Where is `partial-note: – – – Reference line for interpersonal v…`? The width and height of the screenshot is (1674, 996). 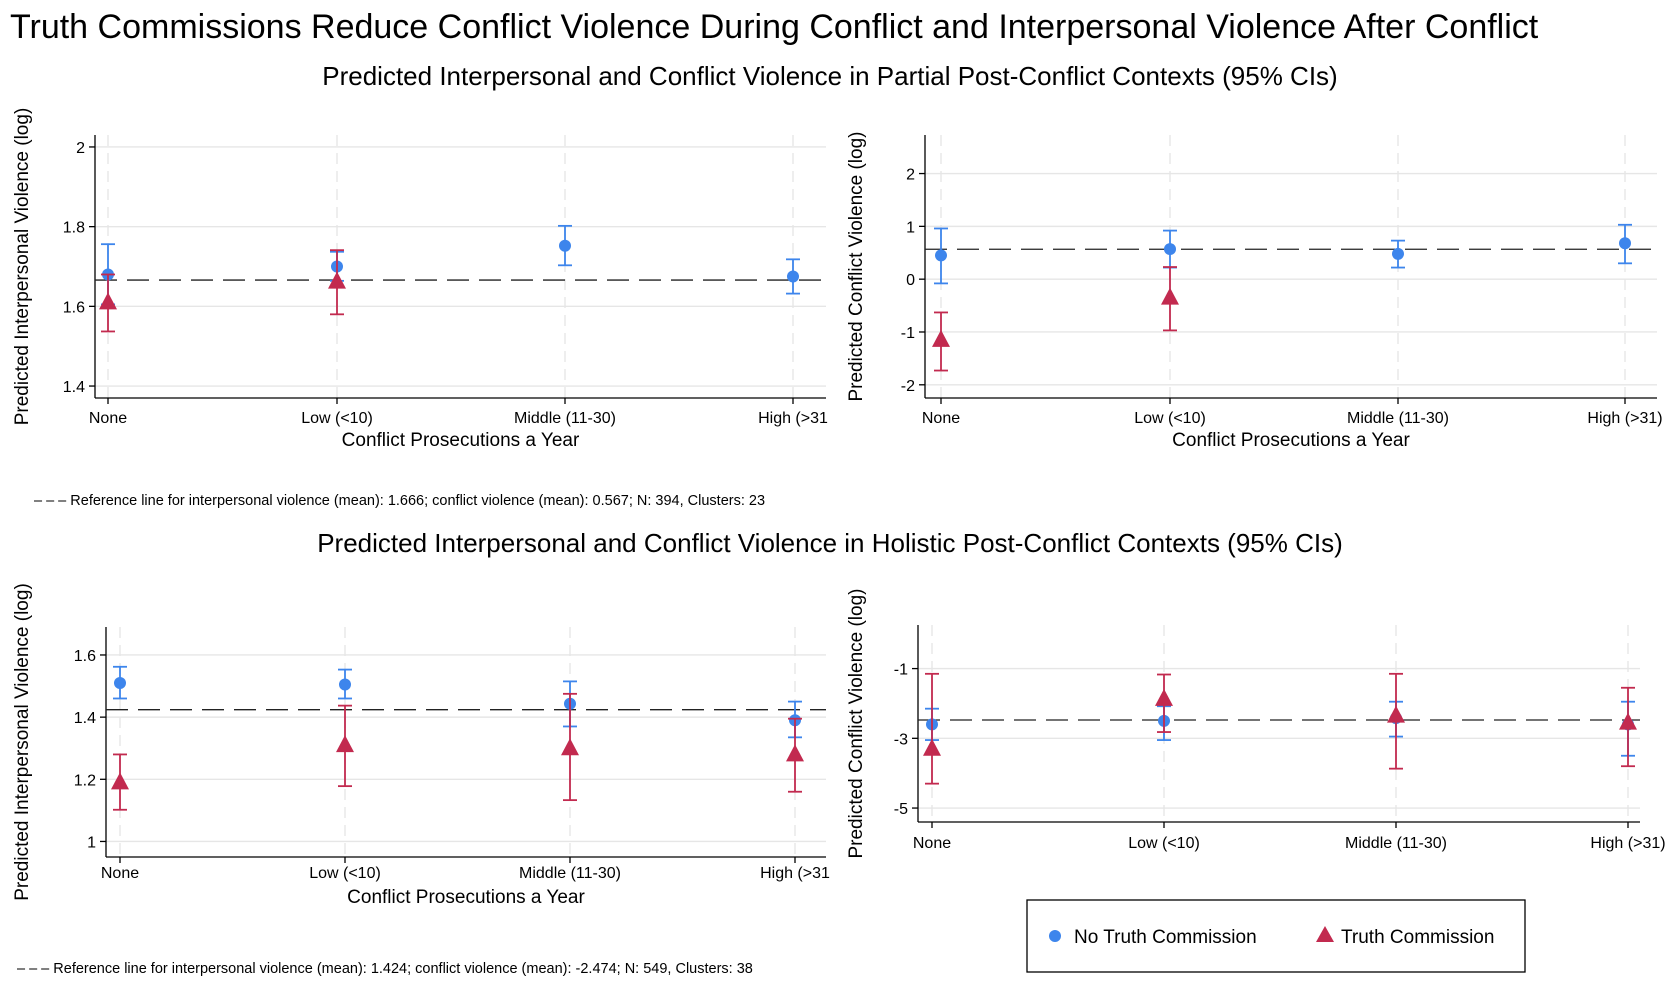
partial-note: – – – Reference line for interpersonal v… is located at coordinates (399, 501).